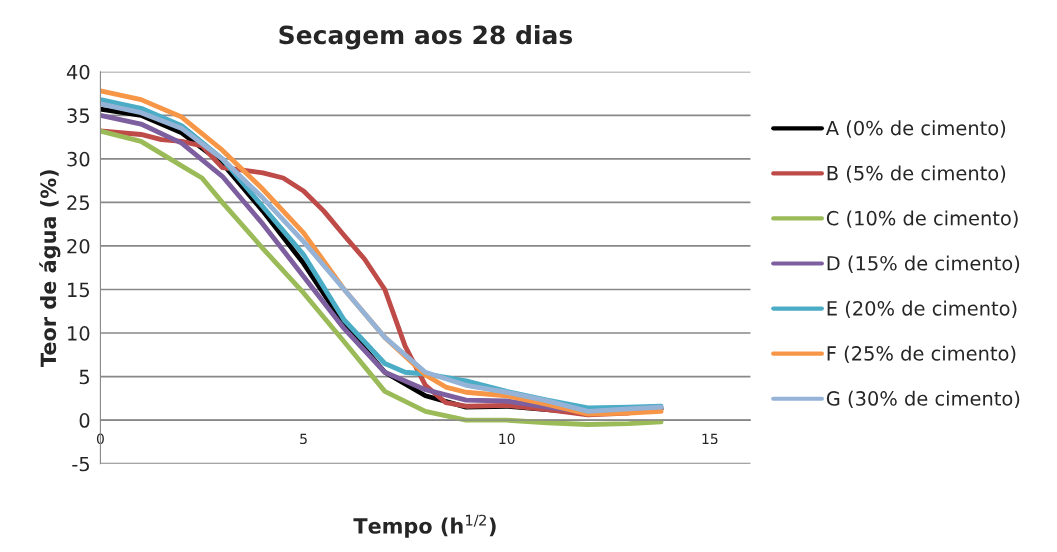 The height and width of the screenshot is (552, 1057). I want to click on y-tick-label: 20, so click(78, 246).